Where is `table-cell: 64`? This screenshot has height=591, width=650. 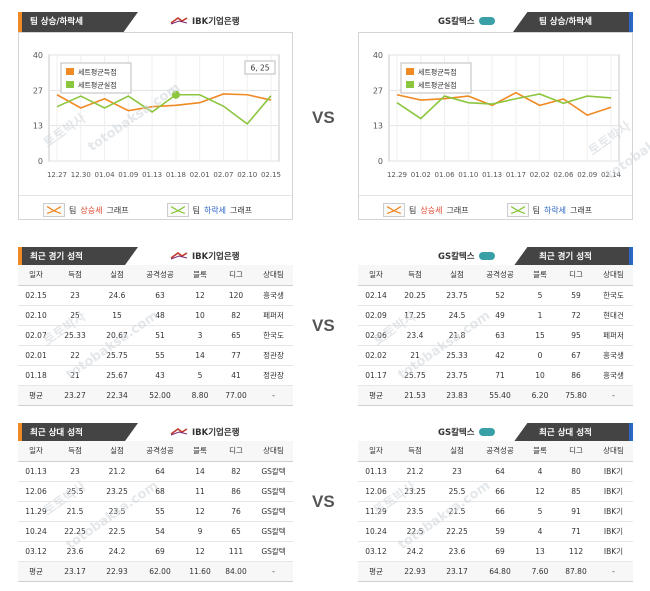
table-cell: 64 is located at coordinates (160, 471).